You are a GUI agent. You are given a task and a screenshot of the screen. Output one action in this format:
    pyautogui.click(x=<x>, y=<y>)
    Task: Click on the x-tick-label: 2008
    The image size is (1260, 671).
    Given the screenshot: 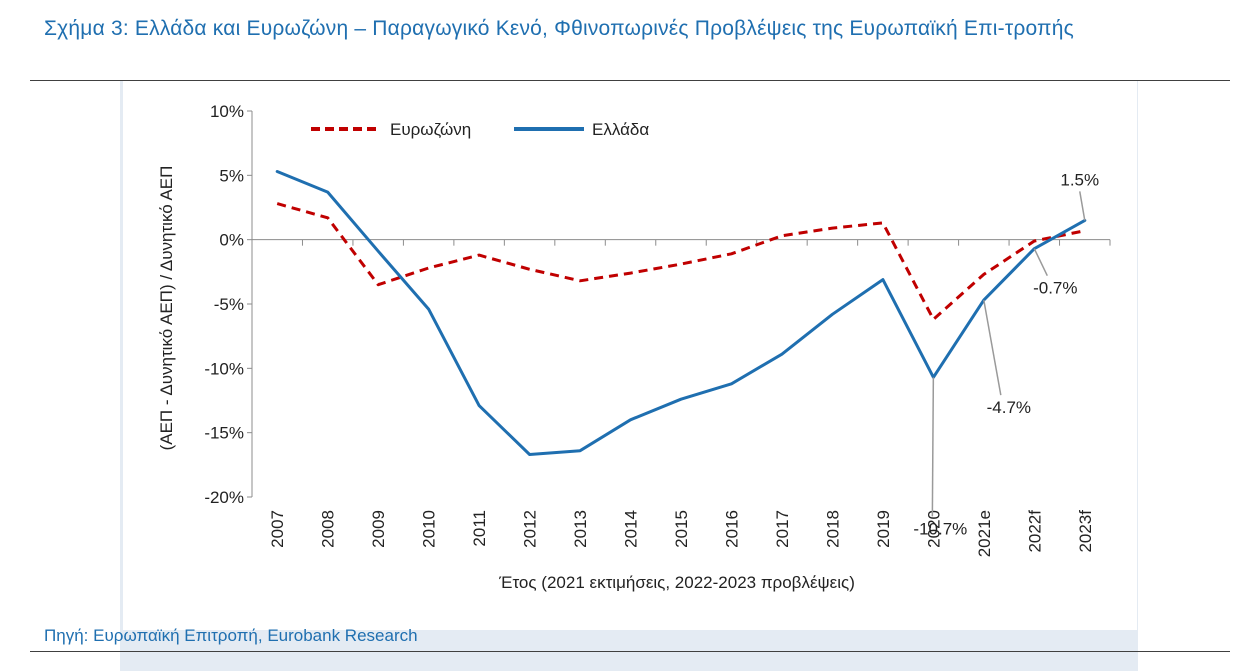 What is the action you would take?
    pyautogui.click(x=328, y=529)
    